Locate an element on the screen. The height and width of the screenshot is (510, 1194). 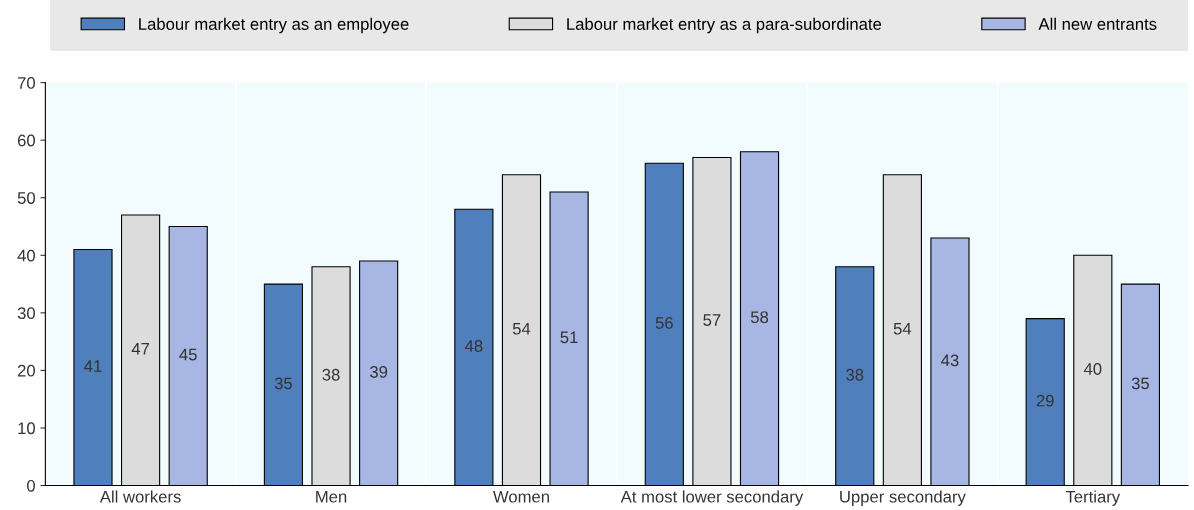
data-label: 57 is located at coordinates (712, 320).